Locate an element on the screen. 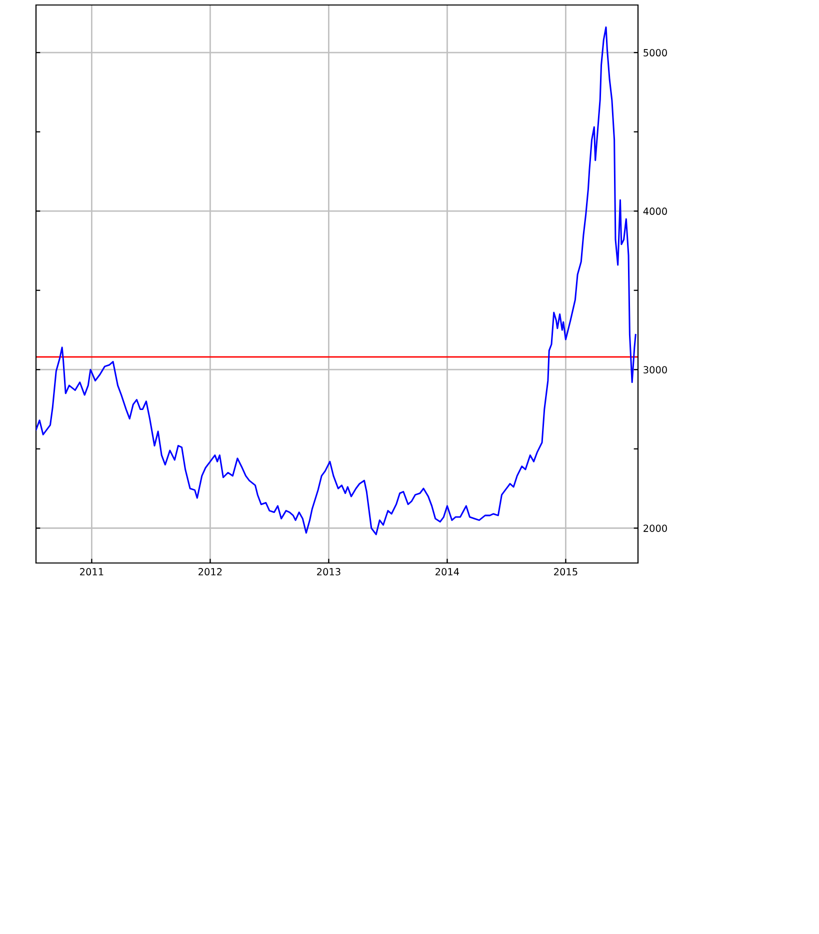  x-tick-label: 2012 is located at coordinates (210, 572).